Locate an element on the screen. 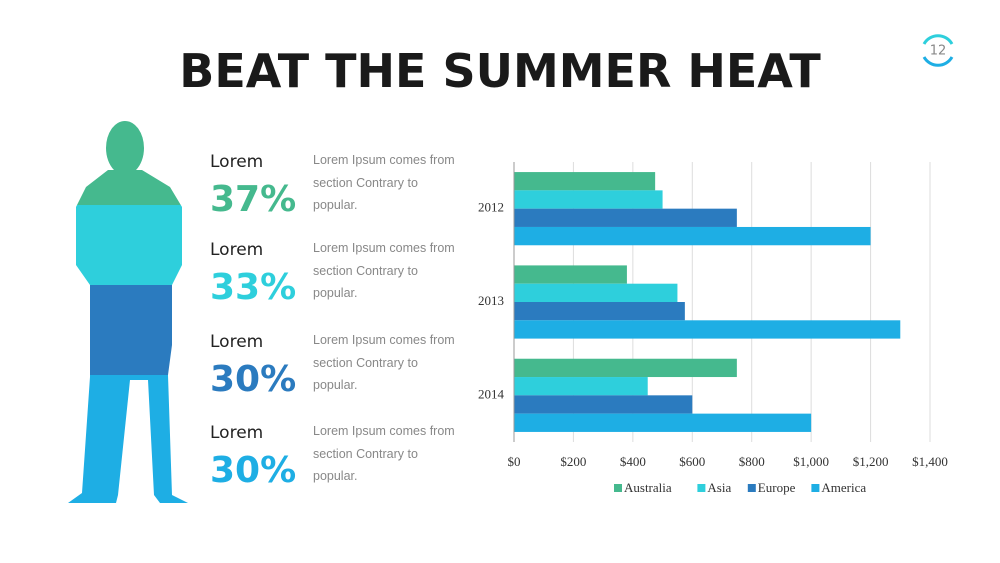 Image resolution: width=1000 pixels, height=563 pixels. page-badge: 12 is located at coordinates (938, 50).